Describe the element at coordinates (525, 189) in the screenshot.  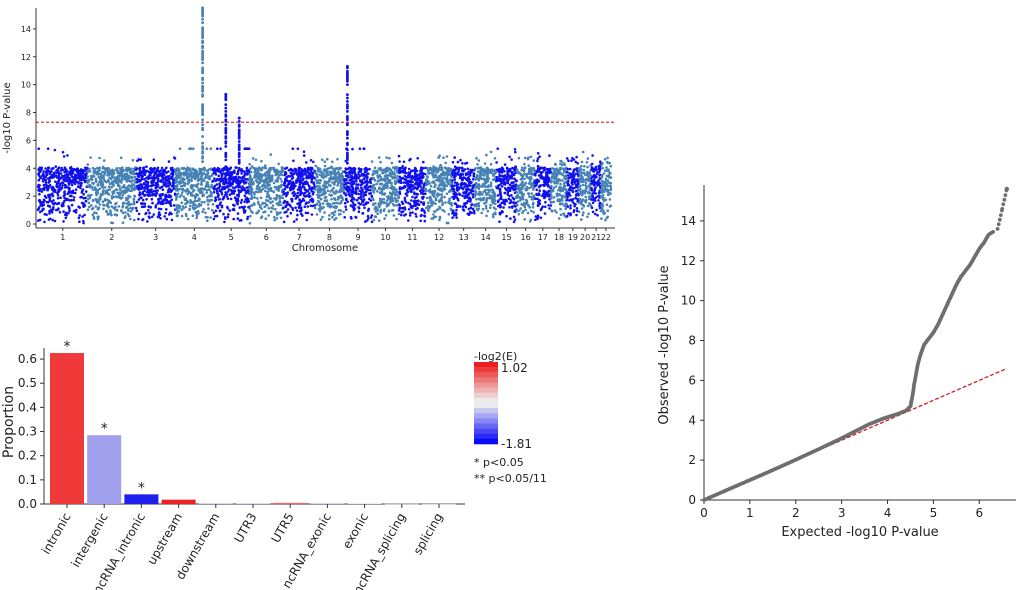
I see `chromosome-16-points` at that location.